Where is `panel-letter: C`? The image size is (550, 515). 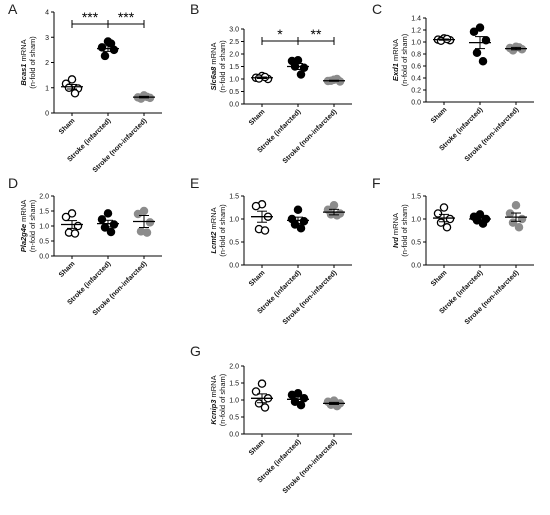 panel-letter: C is located at coordinates (377, 9).